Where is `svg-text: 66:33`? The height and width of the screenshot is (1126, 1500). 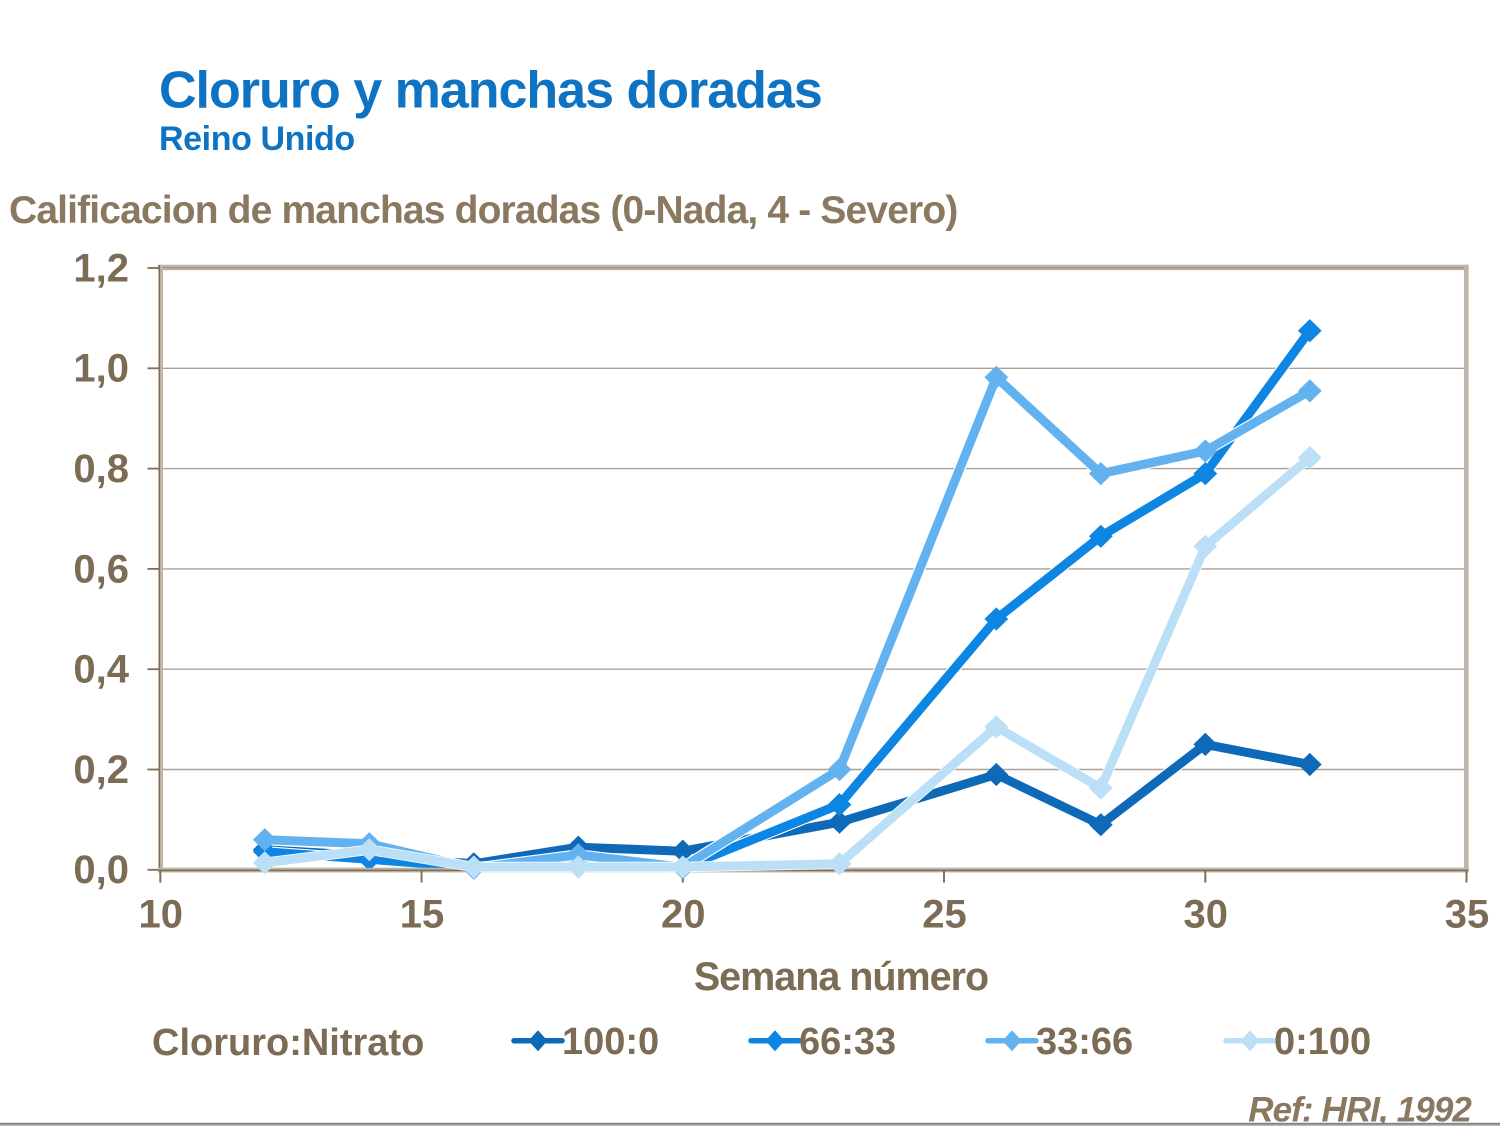
svg-text: 66:33 is located at coordinates (847, 1042).